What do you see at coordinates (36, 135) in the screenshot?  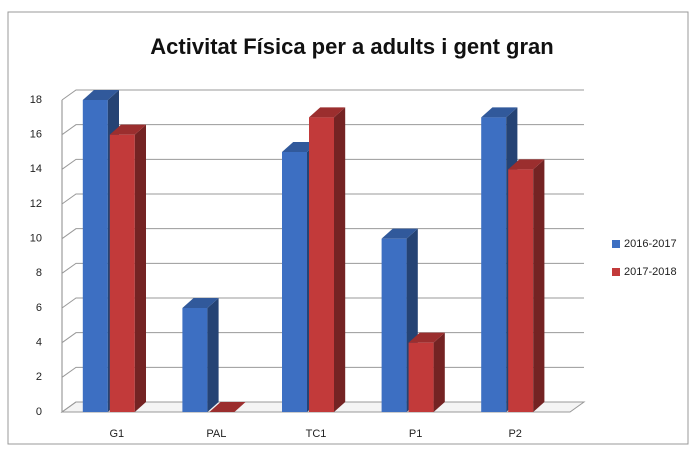 I see `y-tick-label: 16` at bounding box center [36, 135].